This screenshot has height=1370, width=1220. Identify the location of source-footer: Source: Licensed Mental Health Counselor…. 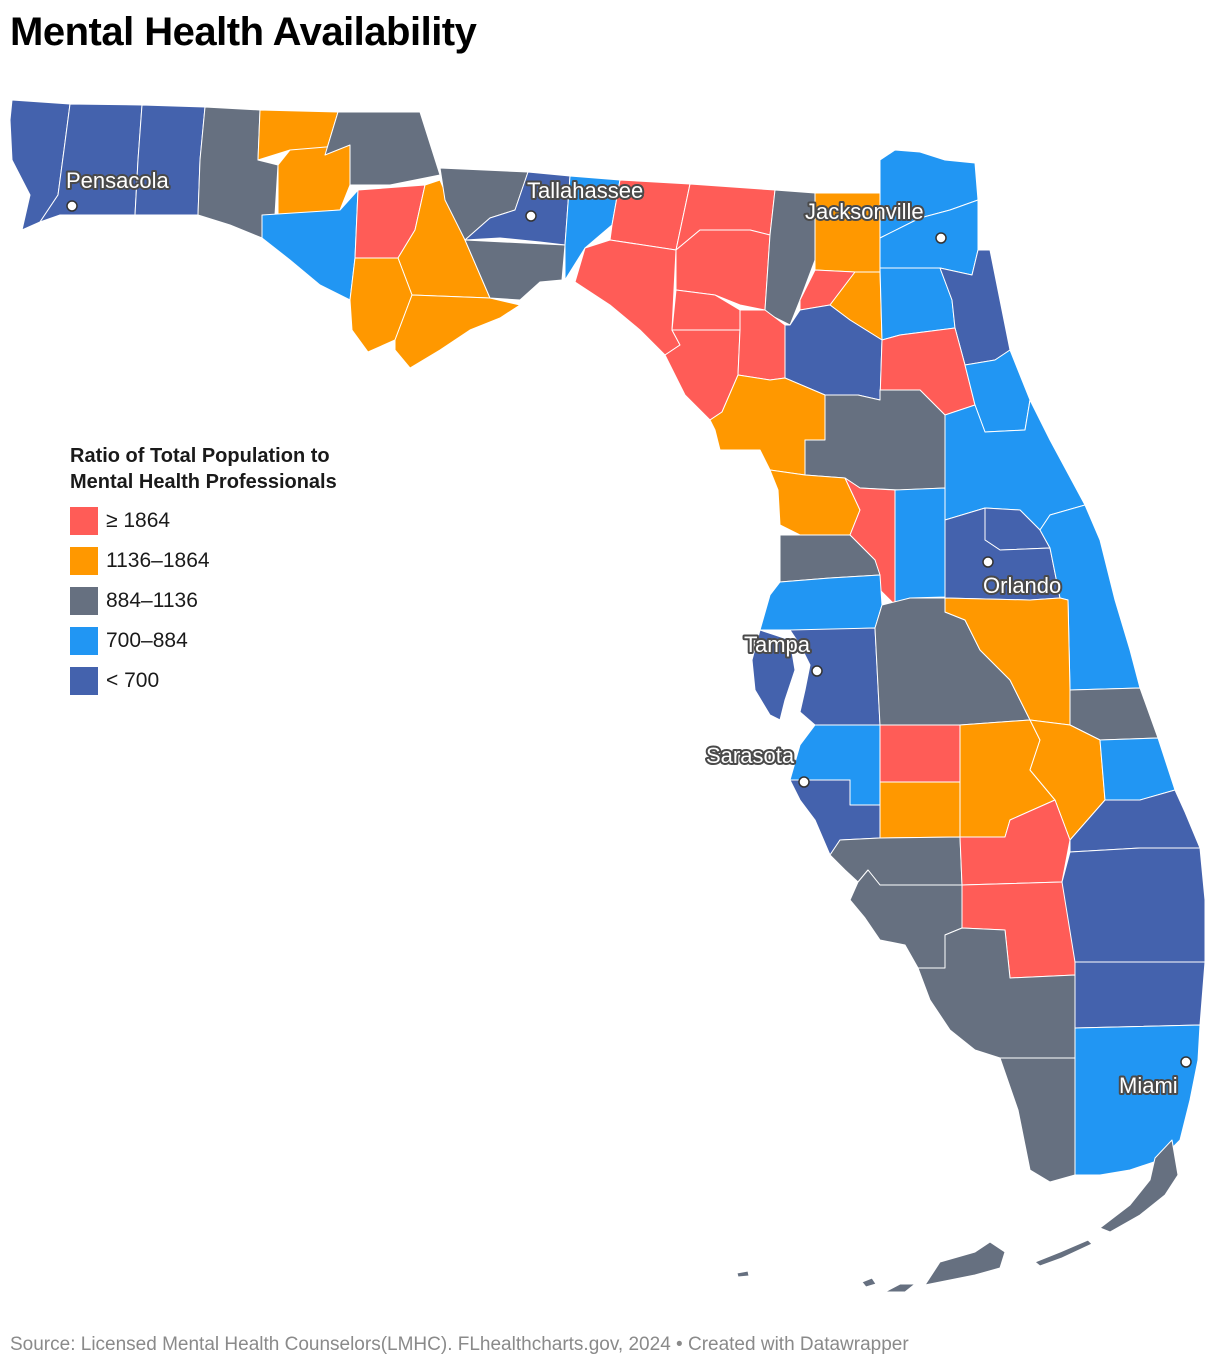
(459, 1344).